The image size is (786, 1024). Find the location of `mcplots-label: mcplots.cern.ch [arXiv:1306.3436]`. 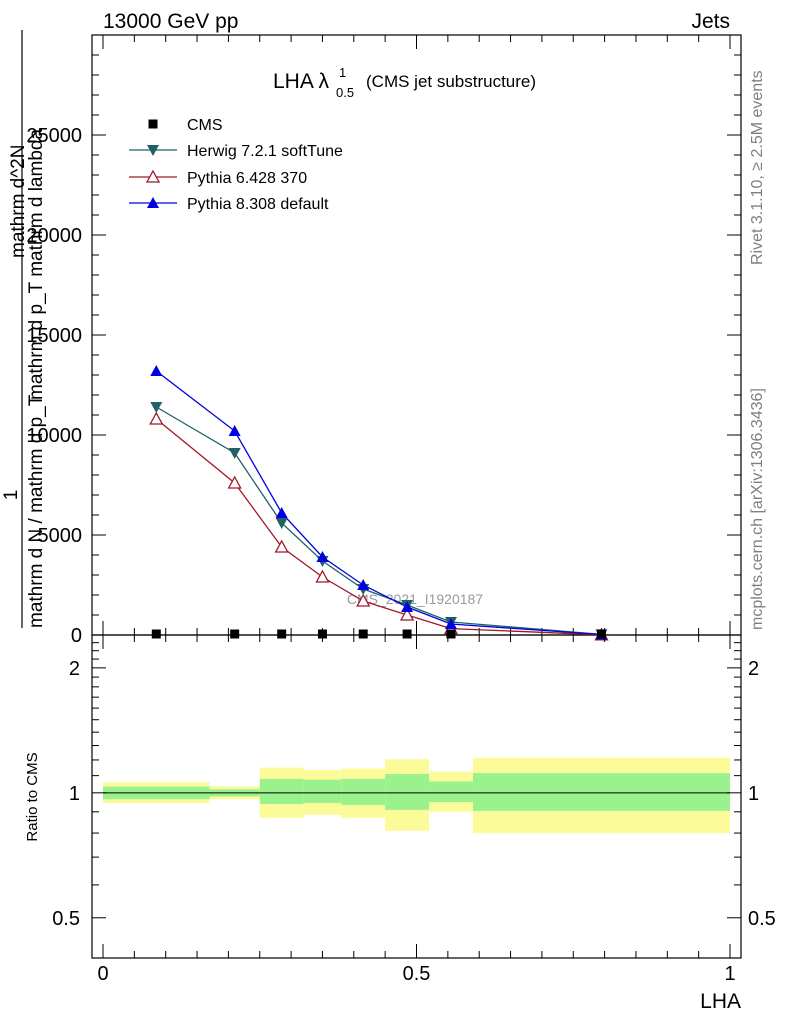

mcplots-label: mcplots.cern.ch [arXiv:1306.3436] is located at coordinates (757, 509).